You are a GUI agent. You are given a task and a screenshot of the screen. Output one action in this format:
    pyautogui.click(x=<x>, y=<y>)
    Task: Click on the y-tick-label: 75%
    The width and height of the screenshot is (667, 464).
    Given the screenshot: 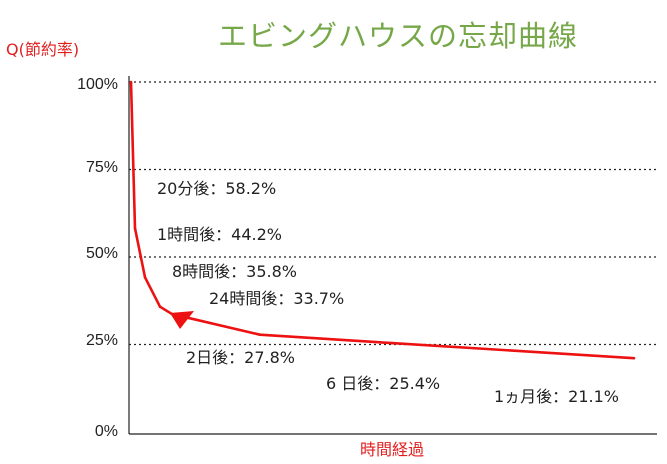 What is the action you would take?
    pyautogui.click(x=102, y=167)
    